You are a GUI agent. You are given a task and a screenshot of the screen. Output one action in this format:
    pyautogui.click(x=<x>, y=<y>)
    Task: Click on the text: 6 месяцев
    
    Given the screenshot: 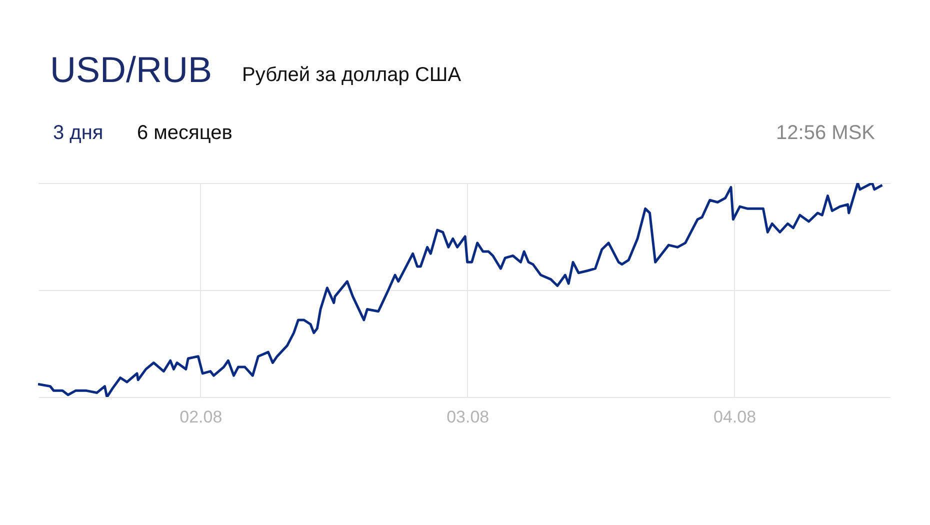 What is the action you would take?
    pyautogui.click(x=184, y=133)
    